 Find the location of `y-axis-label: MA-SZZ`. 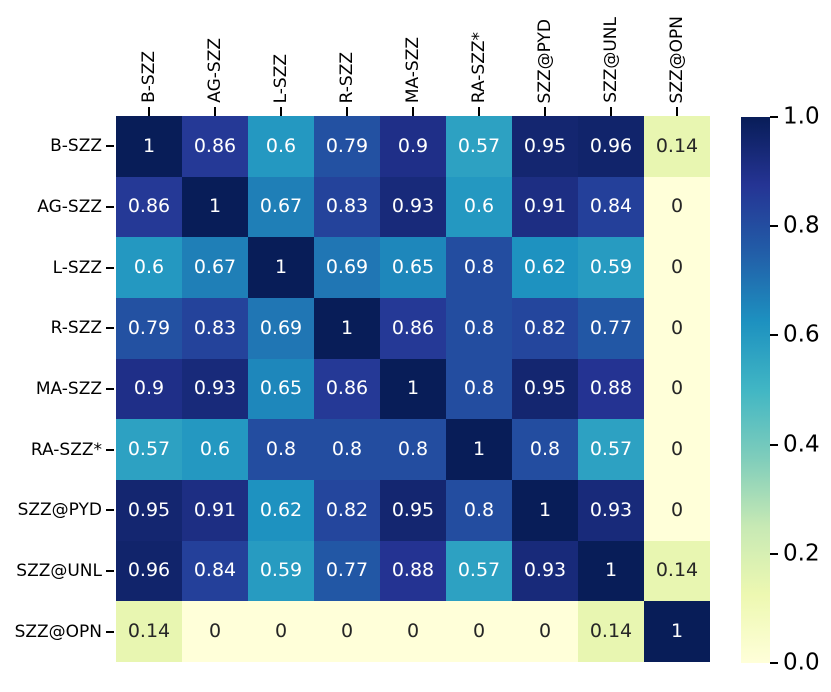

y-axis-label: MA-SZZ is located at coordinates (68, 389).